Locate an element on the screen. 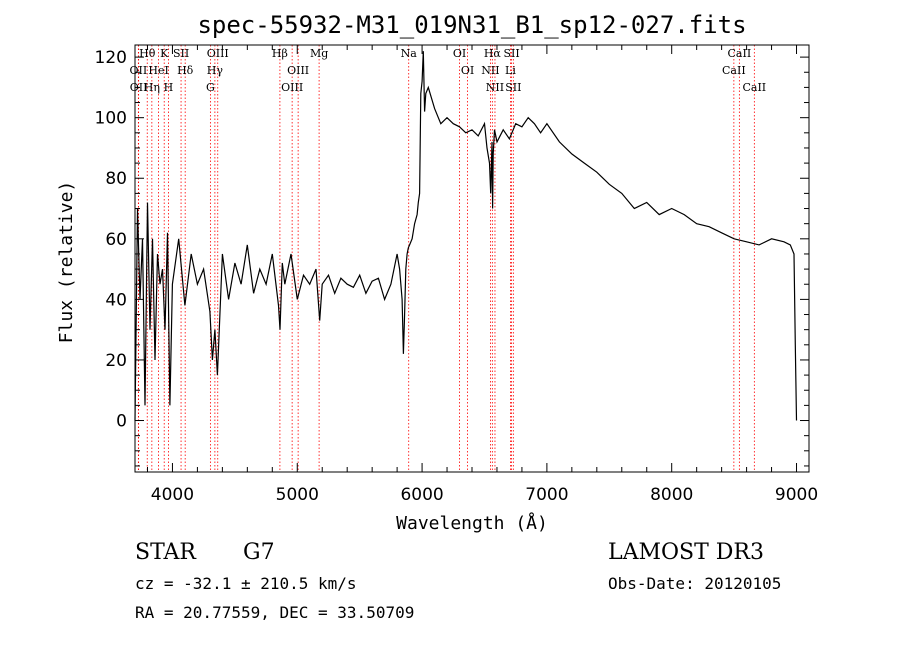 The height and width of the screenshot is (649, 900). chart-title: spec-55932-M31_019N31_B1_sp12-027.fits is located at coordinates (471, 25).